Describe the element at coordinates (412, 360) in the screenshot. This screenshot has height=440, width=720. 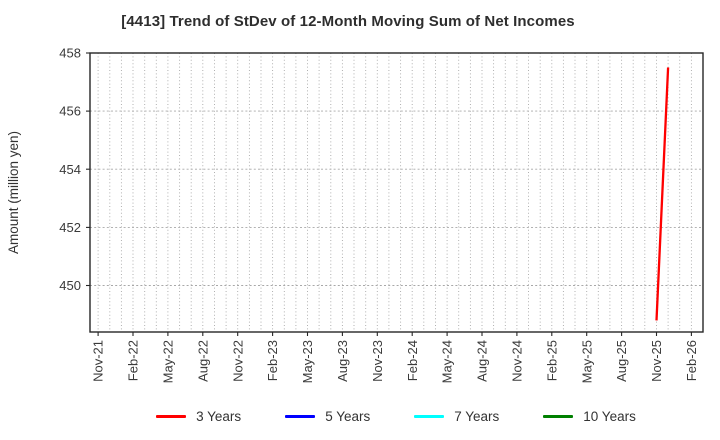
I see `x-tick-label: Feb-24` at that location.